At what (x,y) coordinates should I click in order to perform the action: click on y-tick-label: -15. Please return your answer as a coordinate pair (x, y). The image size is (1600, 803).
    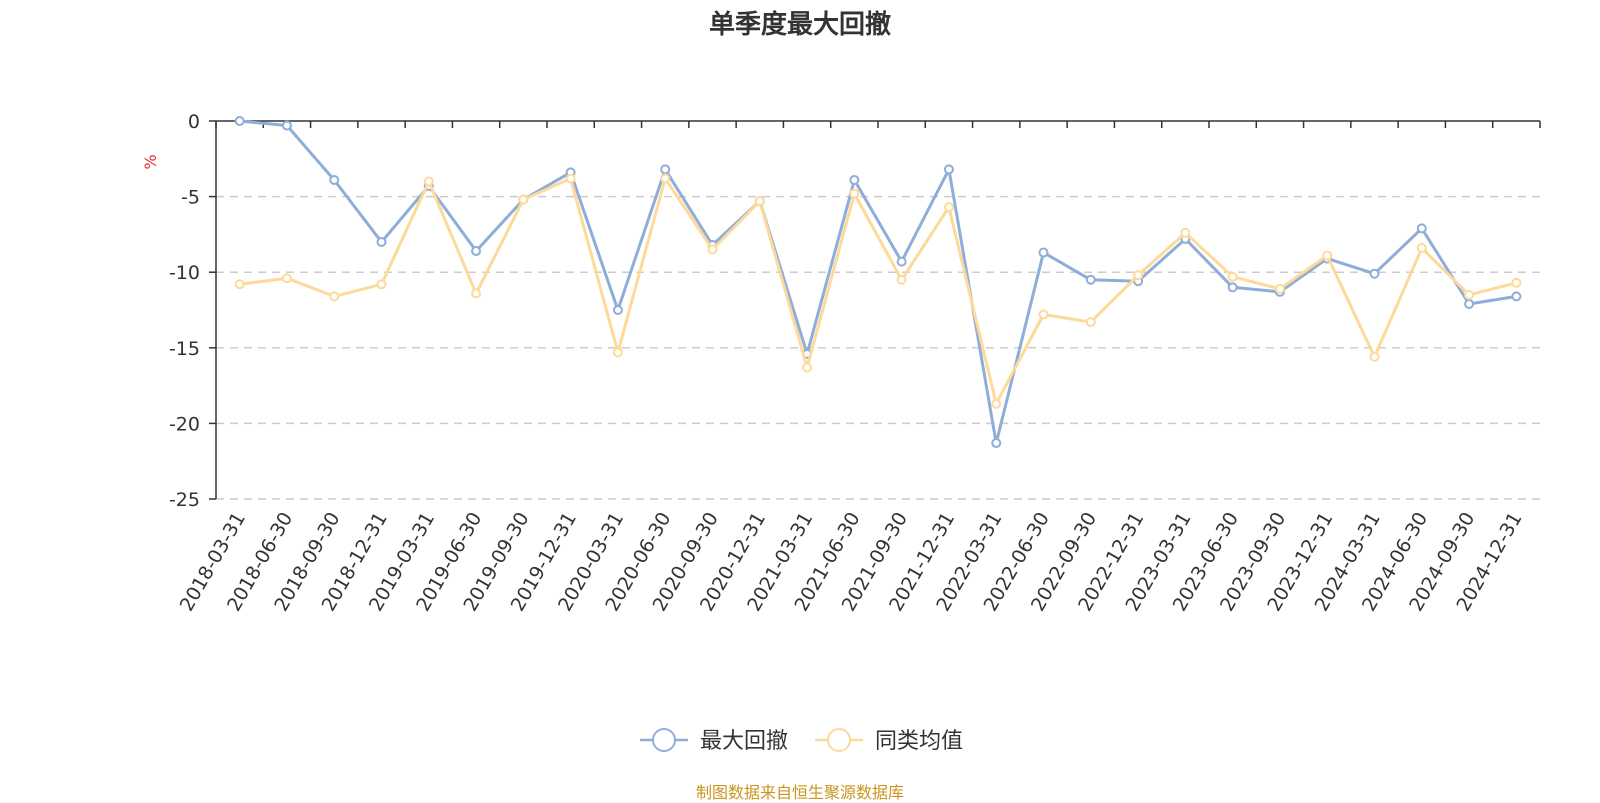
    Looking at the image, I should click on (184, 349).